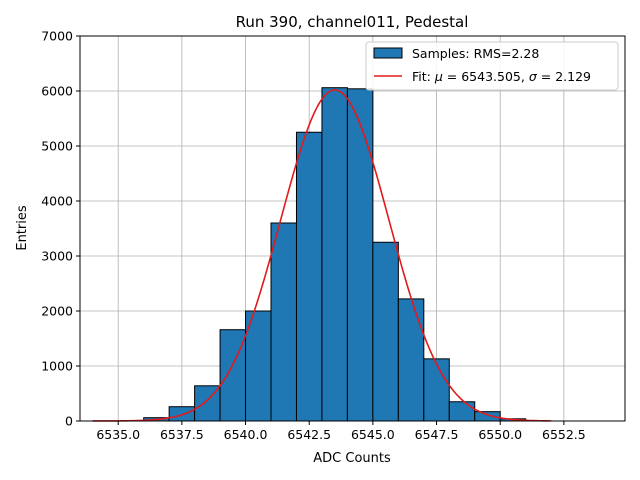  I want to click on legend-label-samples: Samples: RMS=2.28, so click(475, 53).